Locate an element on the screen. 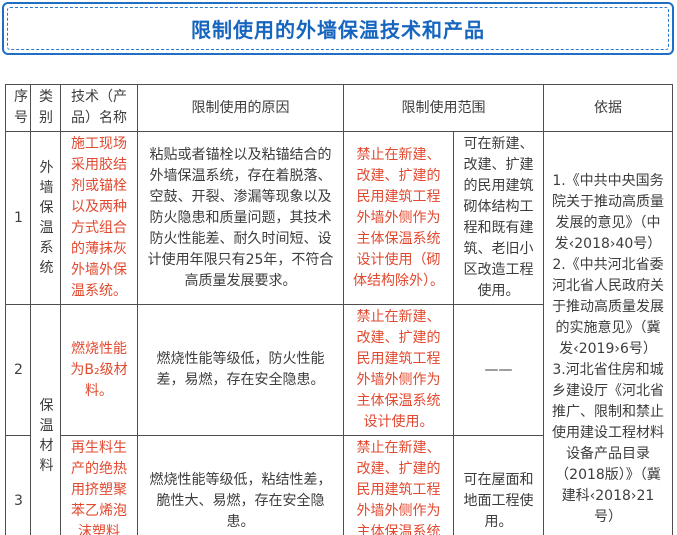  cell-scope-prohibited-3: 禁止在新建、改建、扩建的民用建筑工程外墙外侧作为主体保温系统设计使用。 is located at coordinates (398, 485).